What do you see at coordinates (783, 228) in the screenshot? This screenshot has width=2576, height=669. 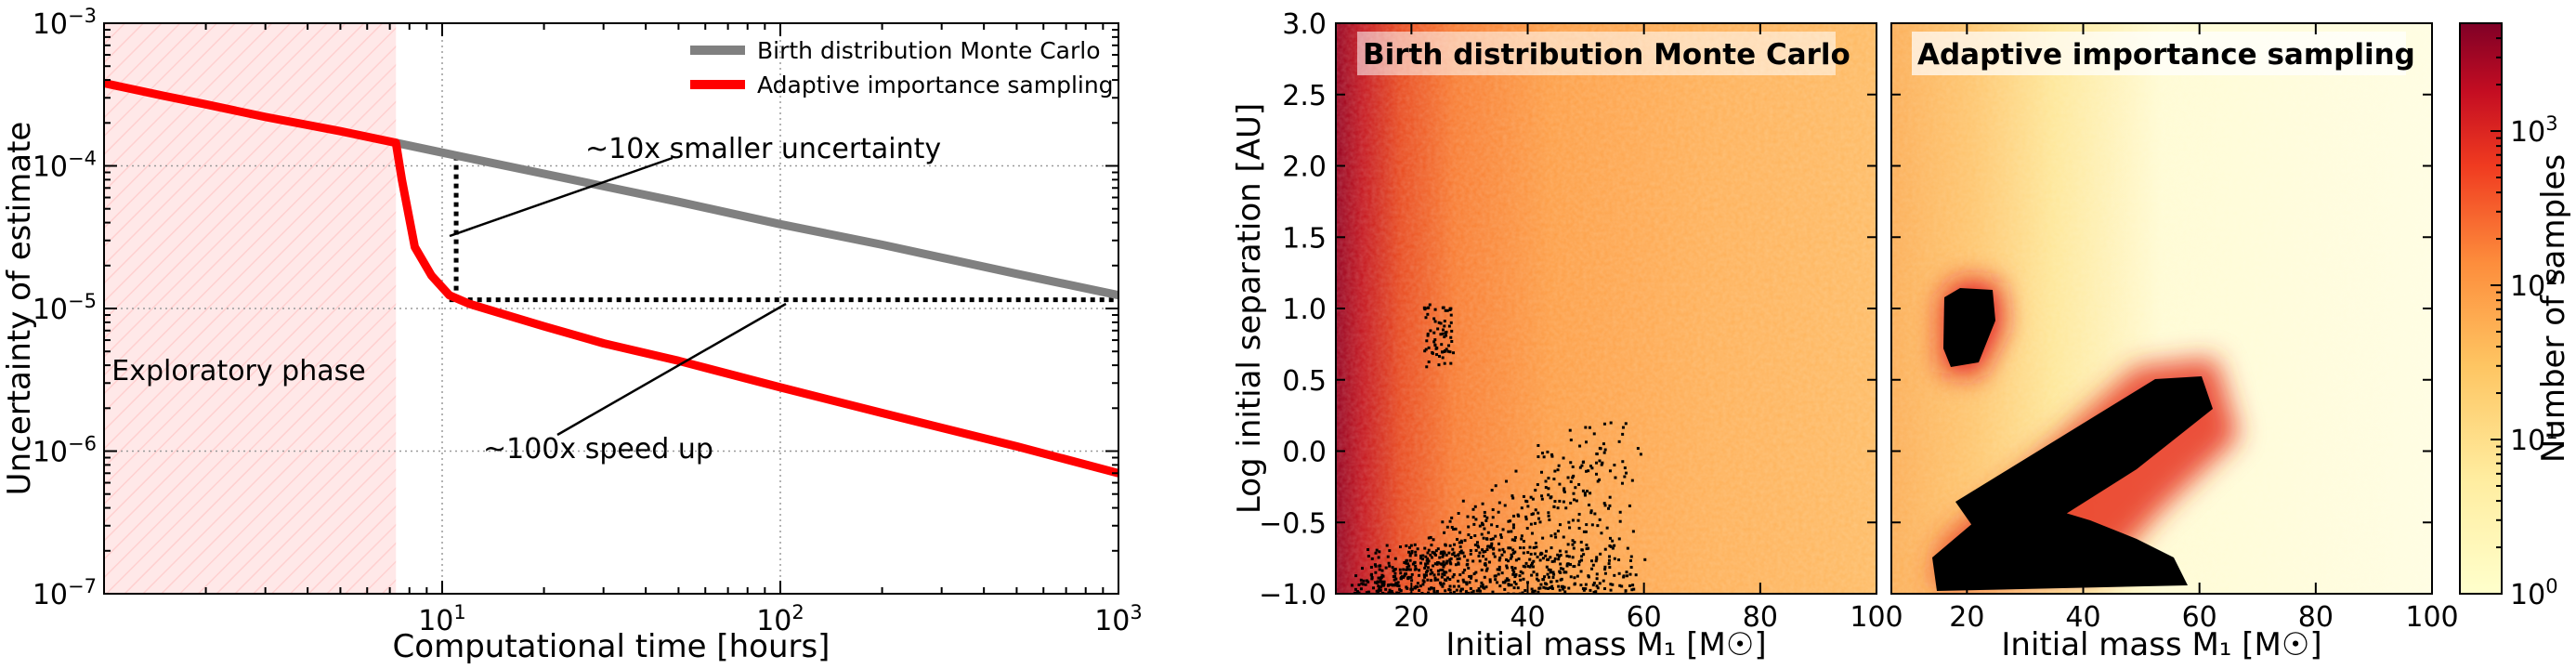 I see `reference-lines` at bounding box center [783, 228].